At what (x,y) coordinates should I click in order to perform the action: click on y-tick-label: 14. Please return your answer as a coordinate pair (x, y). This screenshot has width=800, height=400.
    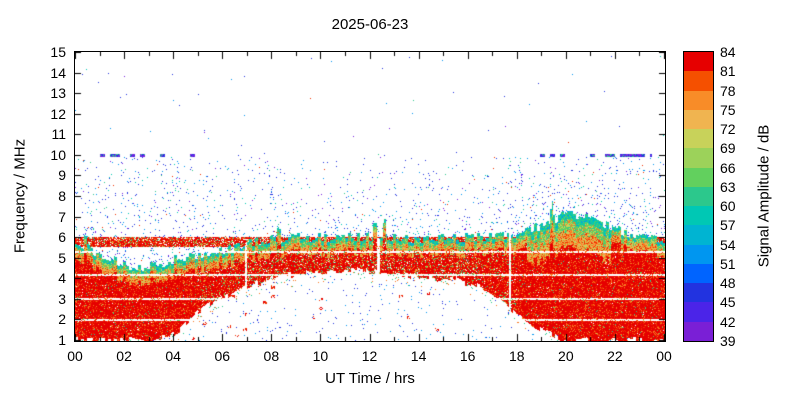
    Looking at the image, I should click on (58, 72).